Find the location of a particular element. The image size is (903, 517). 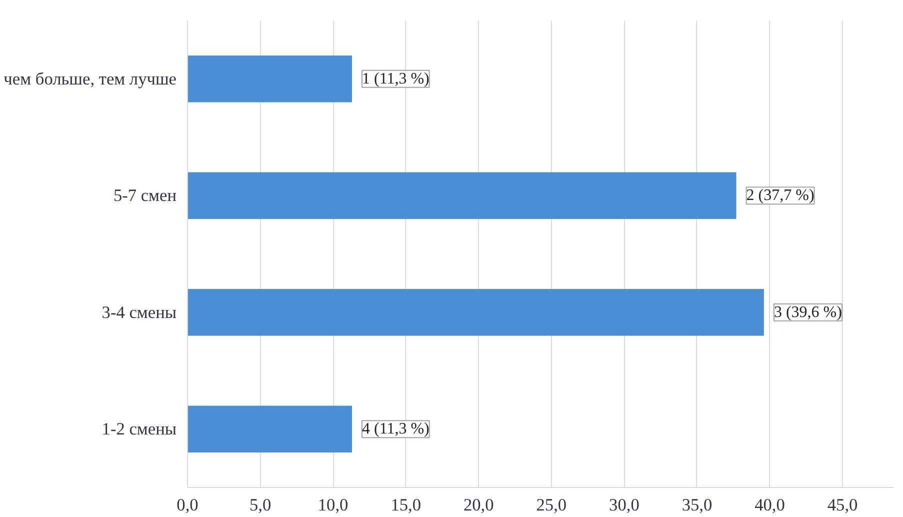

x-tick-label: 45,0 is located at coordinates (842, 505).